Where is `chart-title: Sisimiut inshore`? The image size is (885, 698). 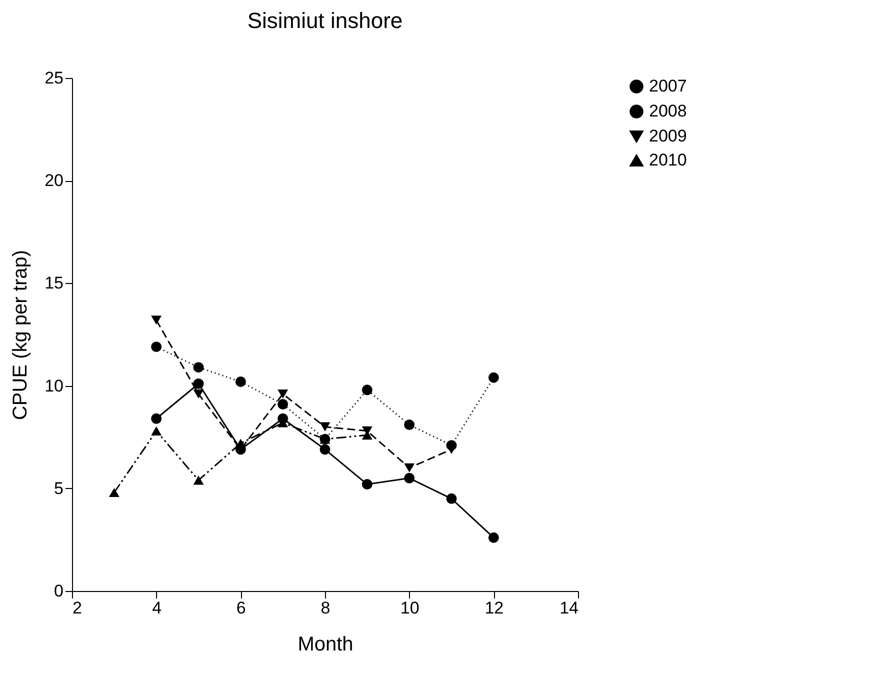
chart-title: Sisimiut inshore is located at coordinates (325, 20).